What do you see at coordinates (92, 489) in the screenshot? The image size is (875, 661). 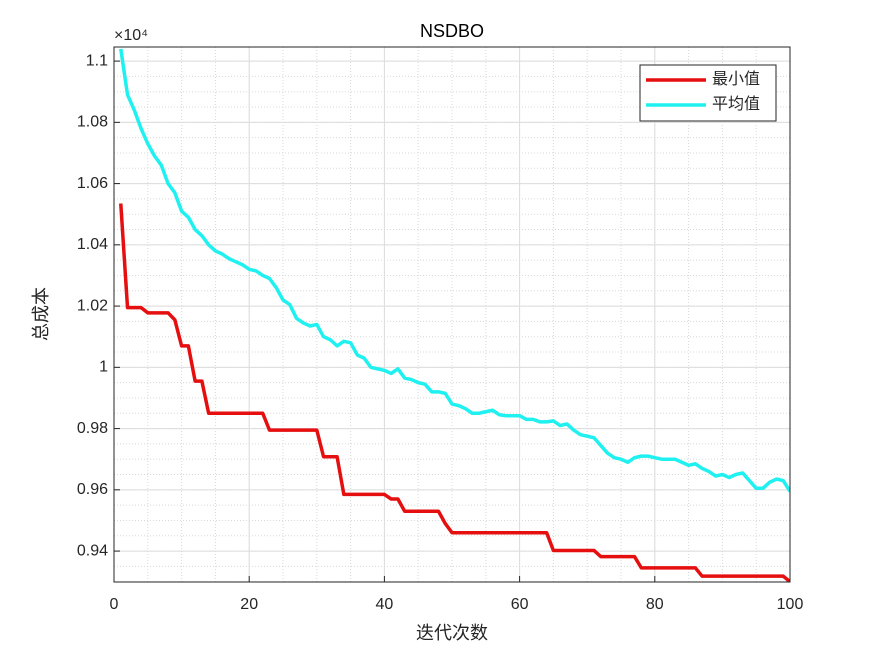 I see `y-tick-label: 0.96` at bounding box center [92, 489].